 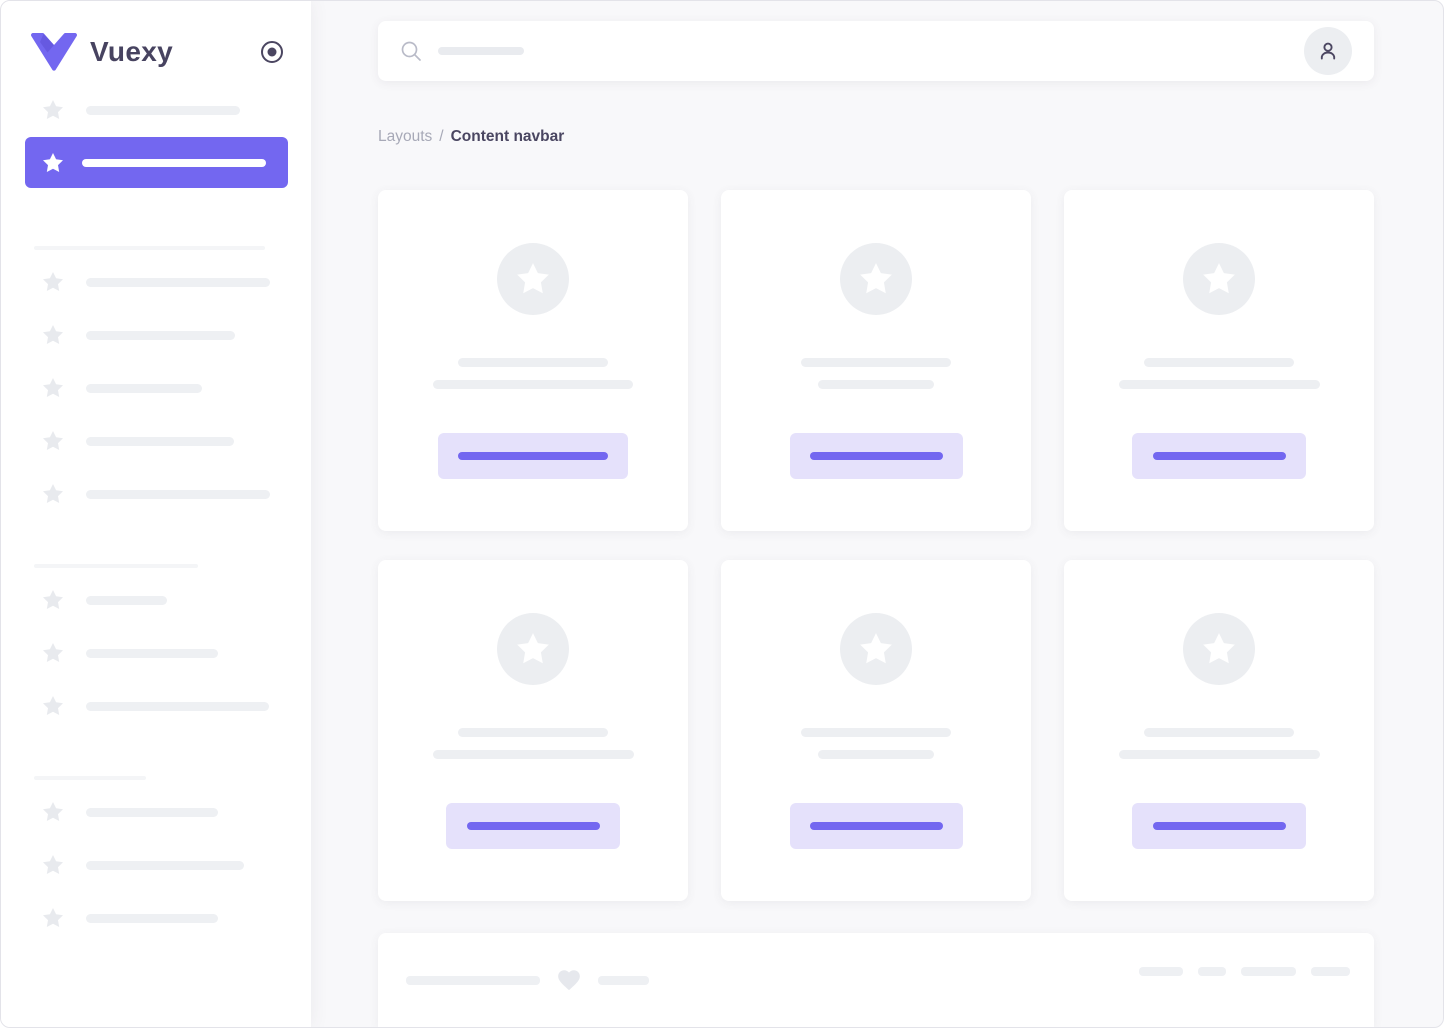 I want to click on search-icon, so click(x=411, y=51).